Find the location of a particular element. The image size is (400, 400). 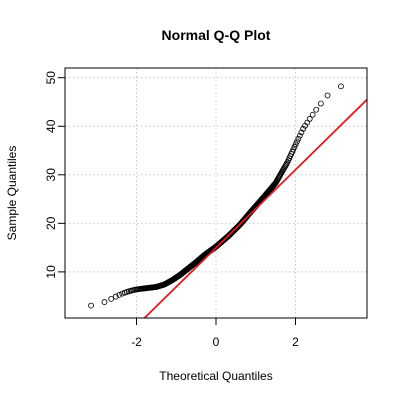

y-tick-label: 50 is located at coordinates (51, 78).